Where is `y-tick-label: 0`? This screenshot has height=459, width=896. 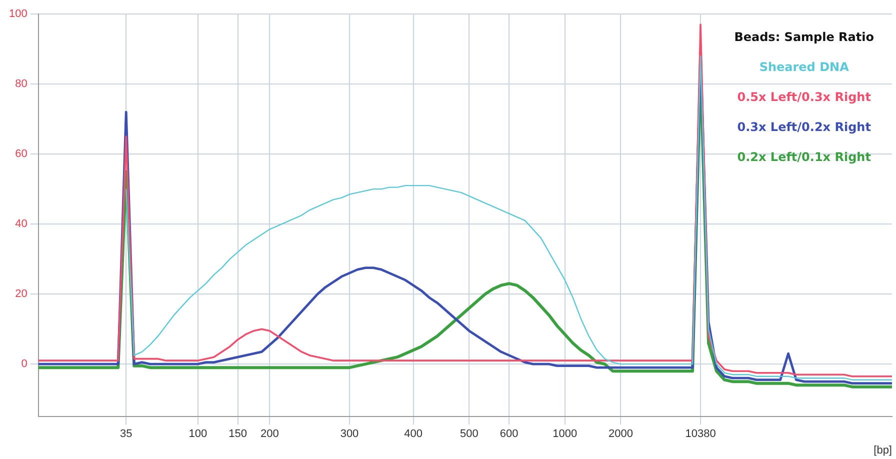
y-tick-label: 0 is located at coordinates (24, 364).